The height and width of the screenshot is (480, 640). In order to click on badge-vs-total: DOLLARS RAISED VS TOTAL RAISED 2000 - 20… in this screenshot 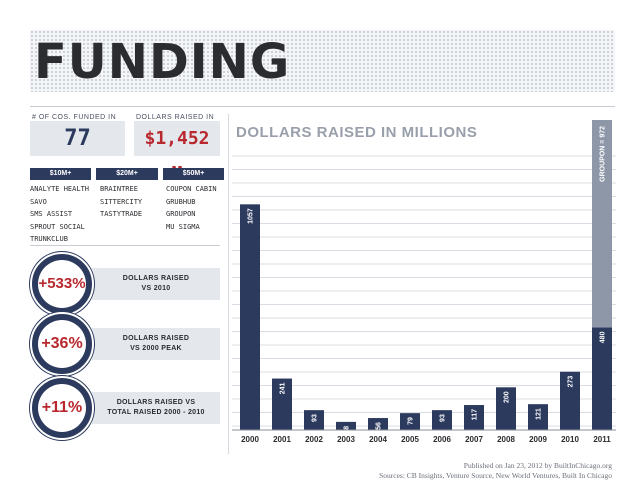, I will do `click(125, 408)`.